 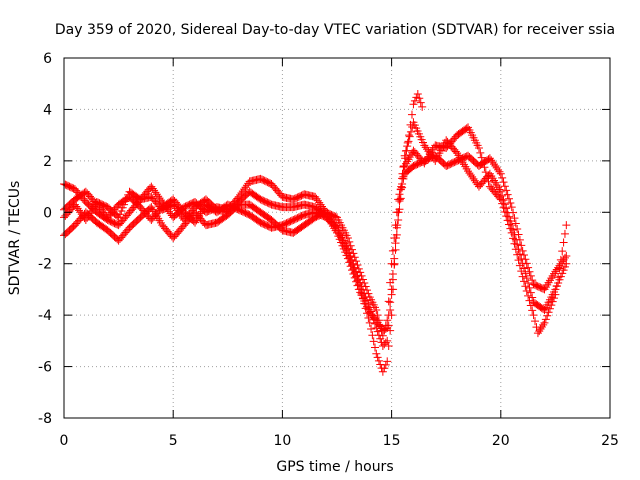 I want to click on y-tick-label: 2, so click(x=47, y=162).